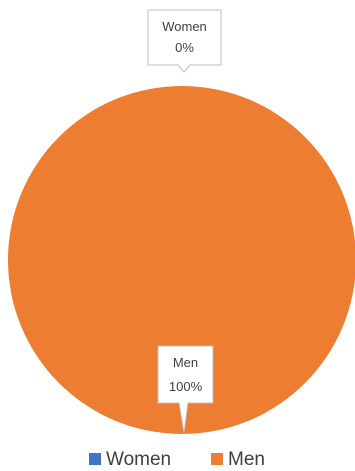 The width and height of the screenshot is (355, 471). I want to click on legend-label-women: Women, so click(138, 459).